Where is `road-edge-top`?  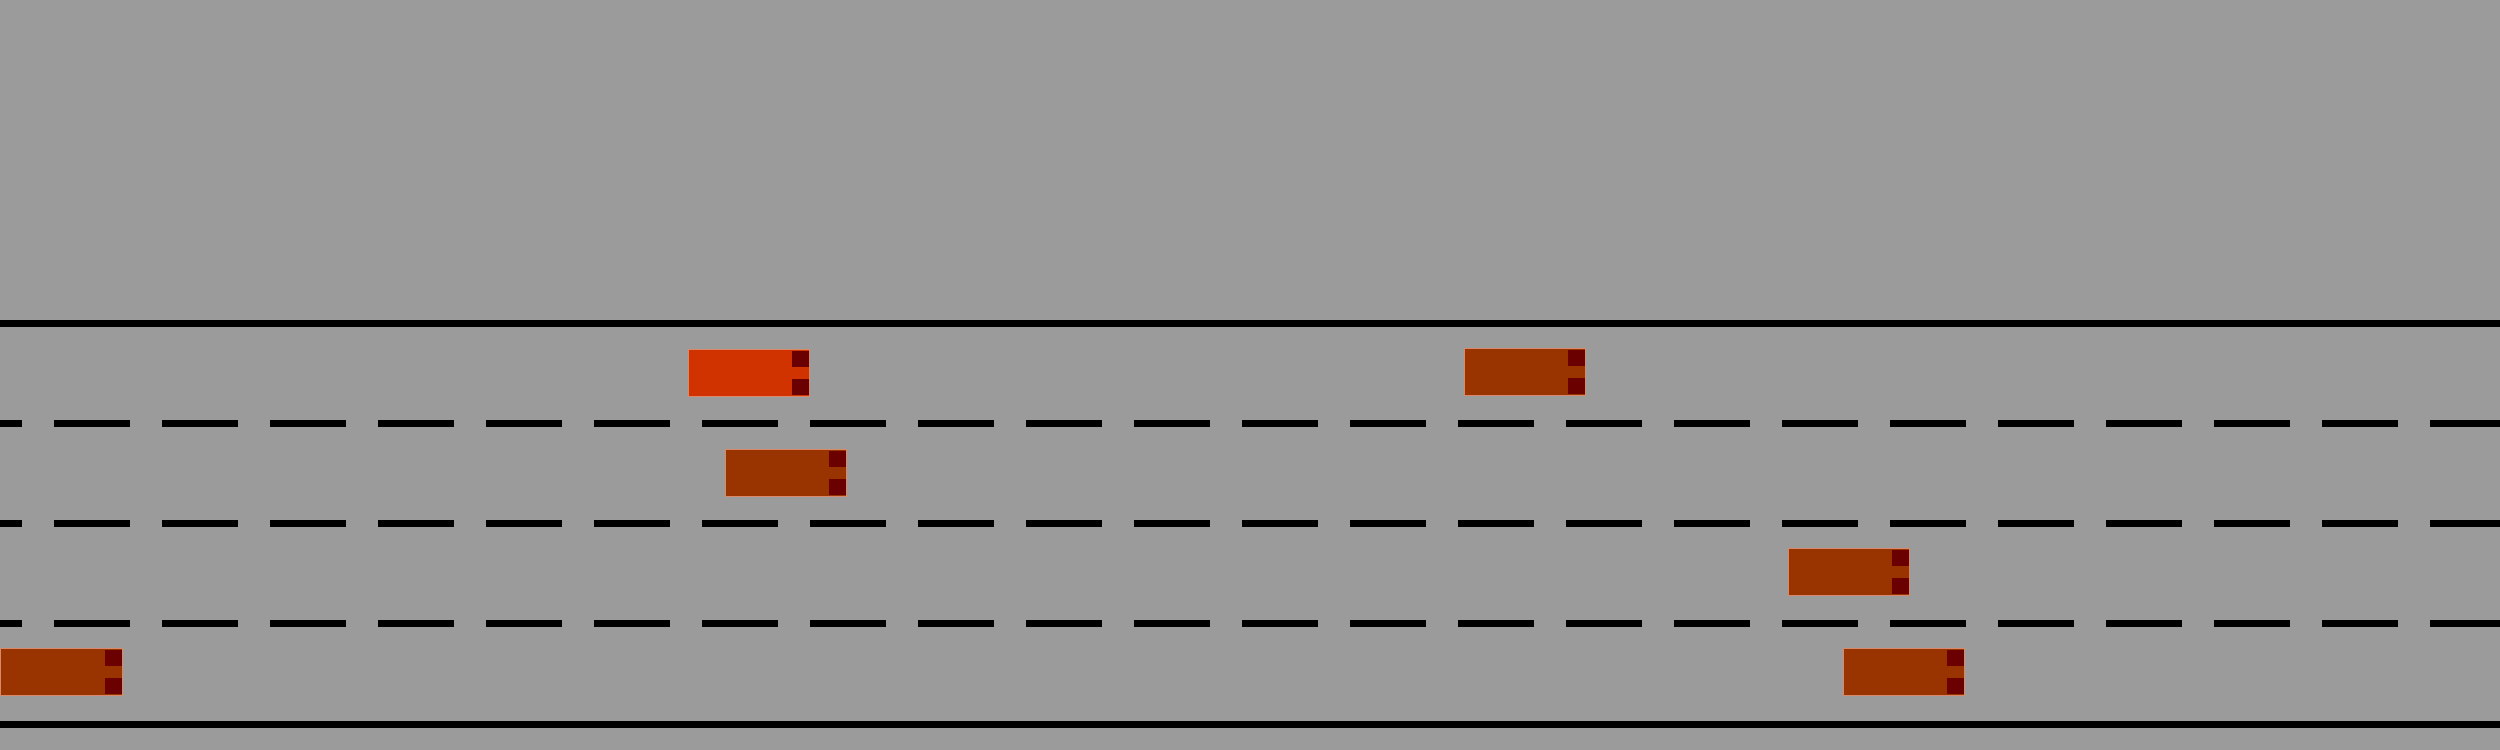 road-edge-top is located at coordinates (1250, 323).